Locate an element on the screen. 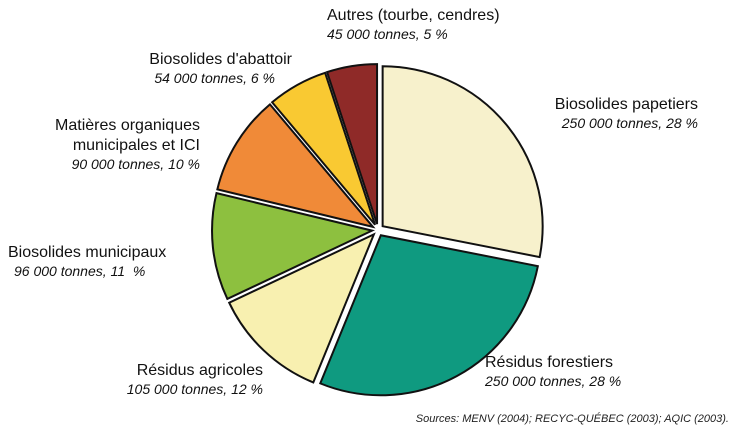  slice-label: Résidus agricoles 105 000 tonnes, 12 % is located at coordinates (161, 380).